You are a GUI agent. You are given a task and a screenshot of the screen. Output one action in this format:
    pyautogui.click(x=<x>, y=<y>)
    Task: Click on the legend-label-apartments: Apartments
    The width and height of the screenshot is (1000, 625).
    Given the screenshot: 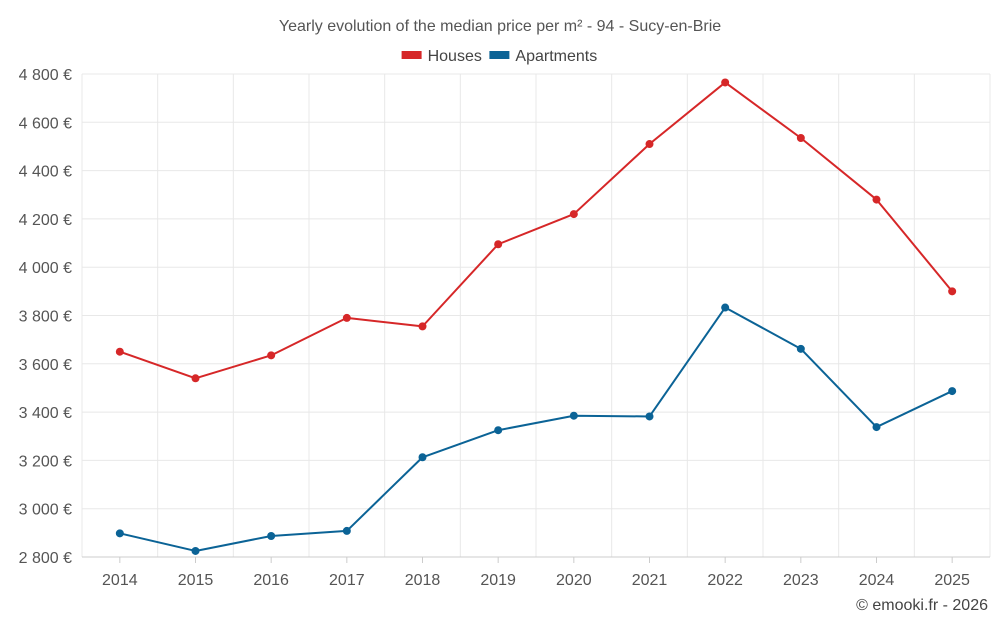 What is the action you would take?
    pyautogui.click(x=556, y=56)
    